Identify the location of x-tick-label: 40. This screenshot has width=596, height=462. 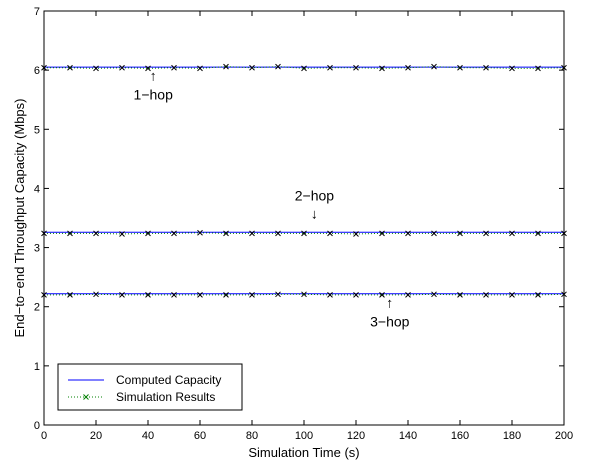
(148, 436).